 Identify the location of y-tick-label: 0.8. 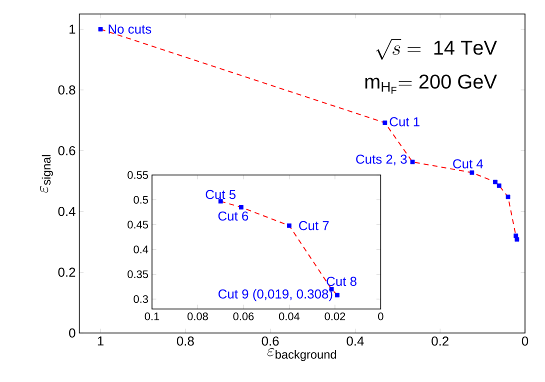
(67, 90).